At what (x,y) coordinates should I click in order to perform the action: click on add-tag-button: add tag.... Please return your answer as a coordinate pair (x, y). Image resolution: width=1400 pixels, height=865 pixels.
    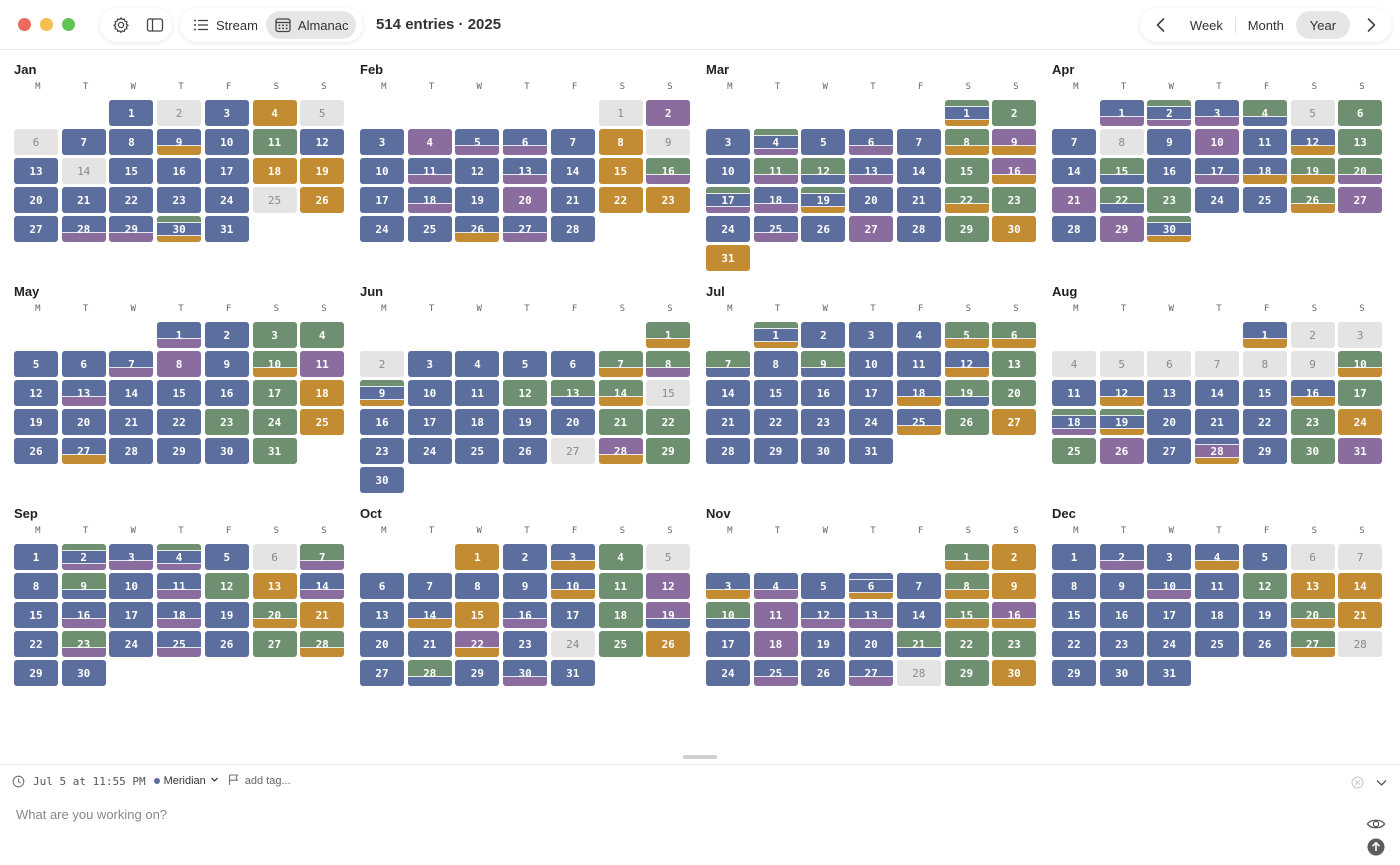
    Looking at the image, I should click on (259, 781).